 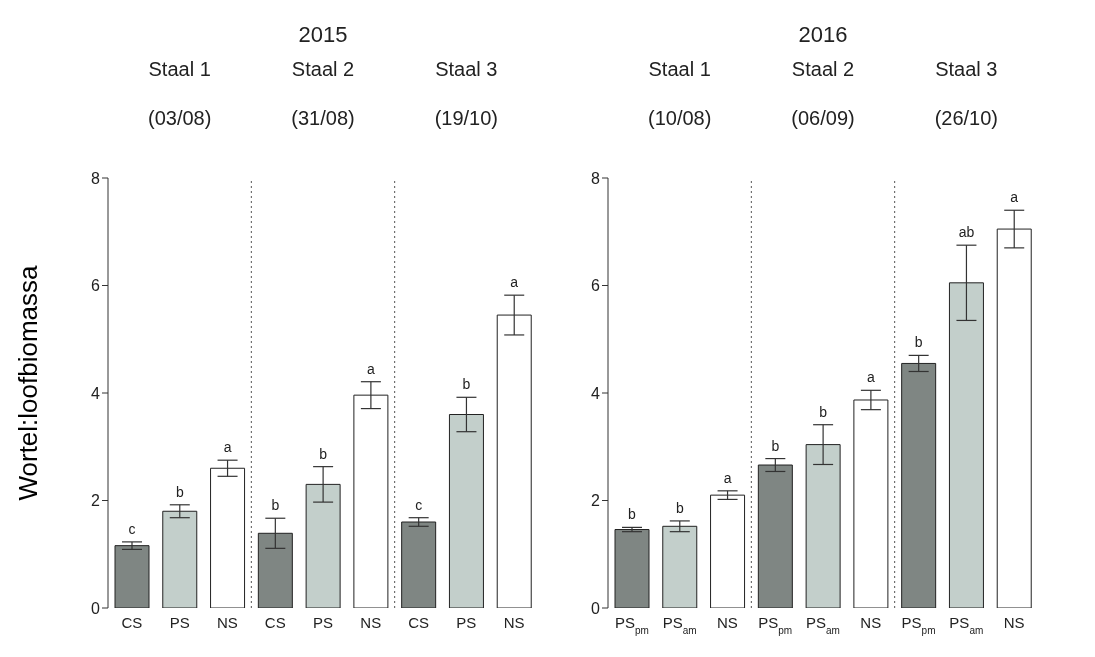 I want to click on text: (26/10), so click(x=966, y=118).